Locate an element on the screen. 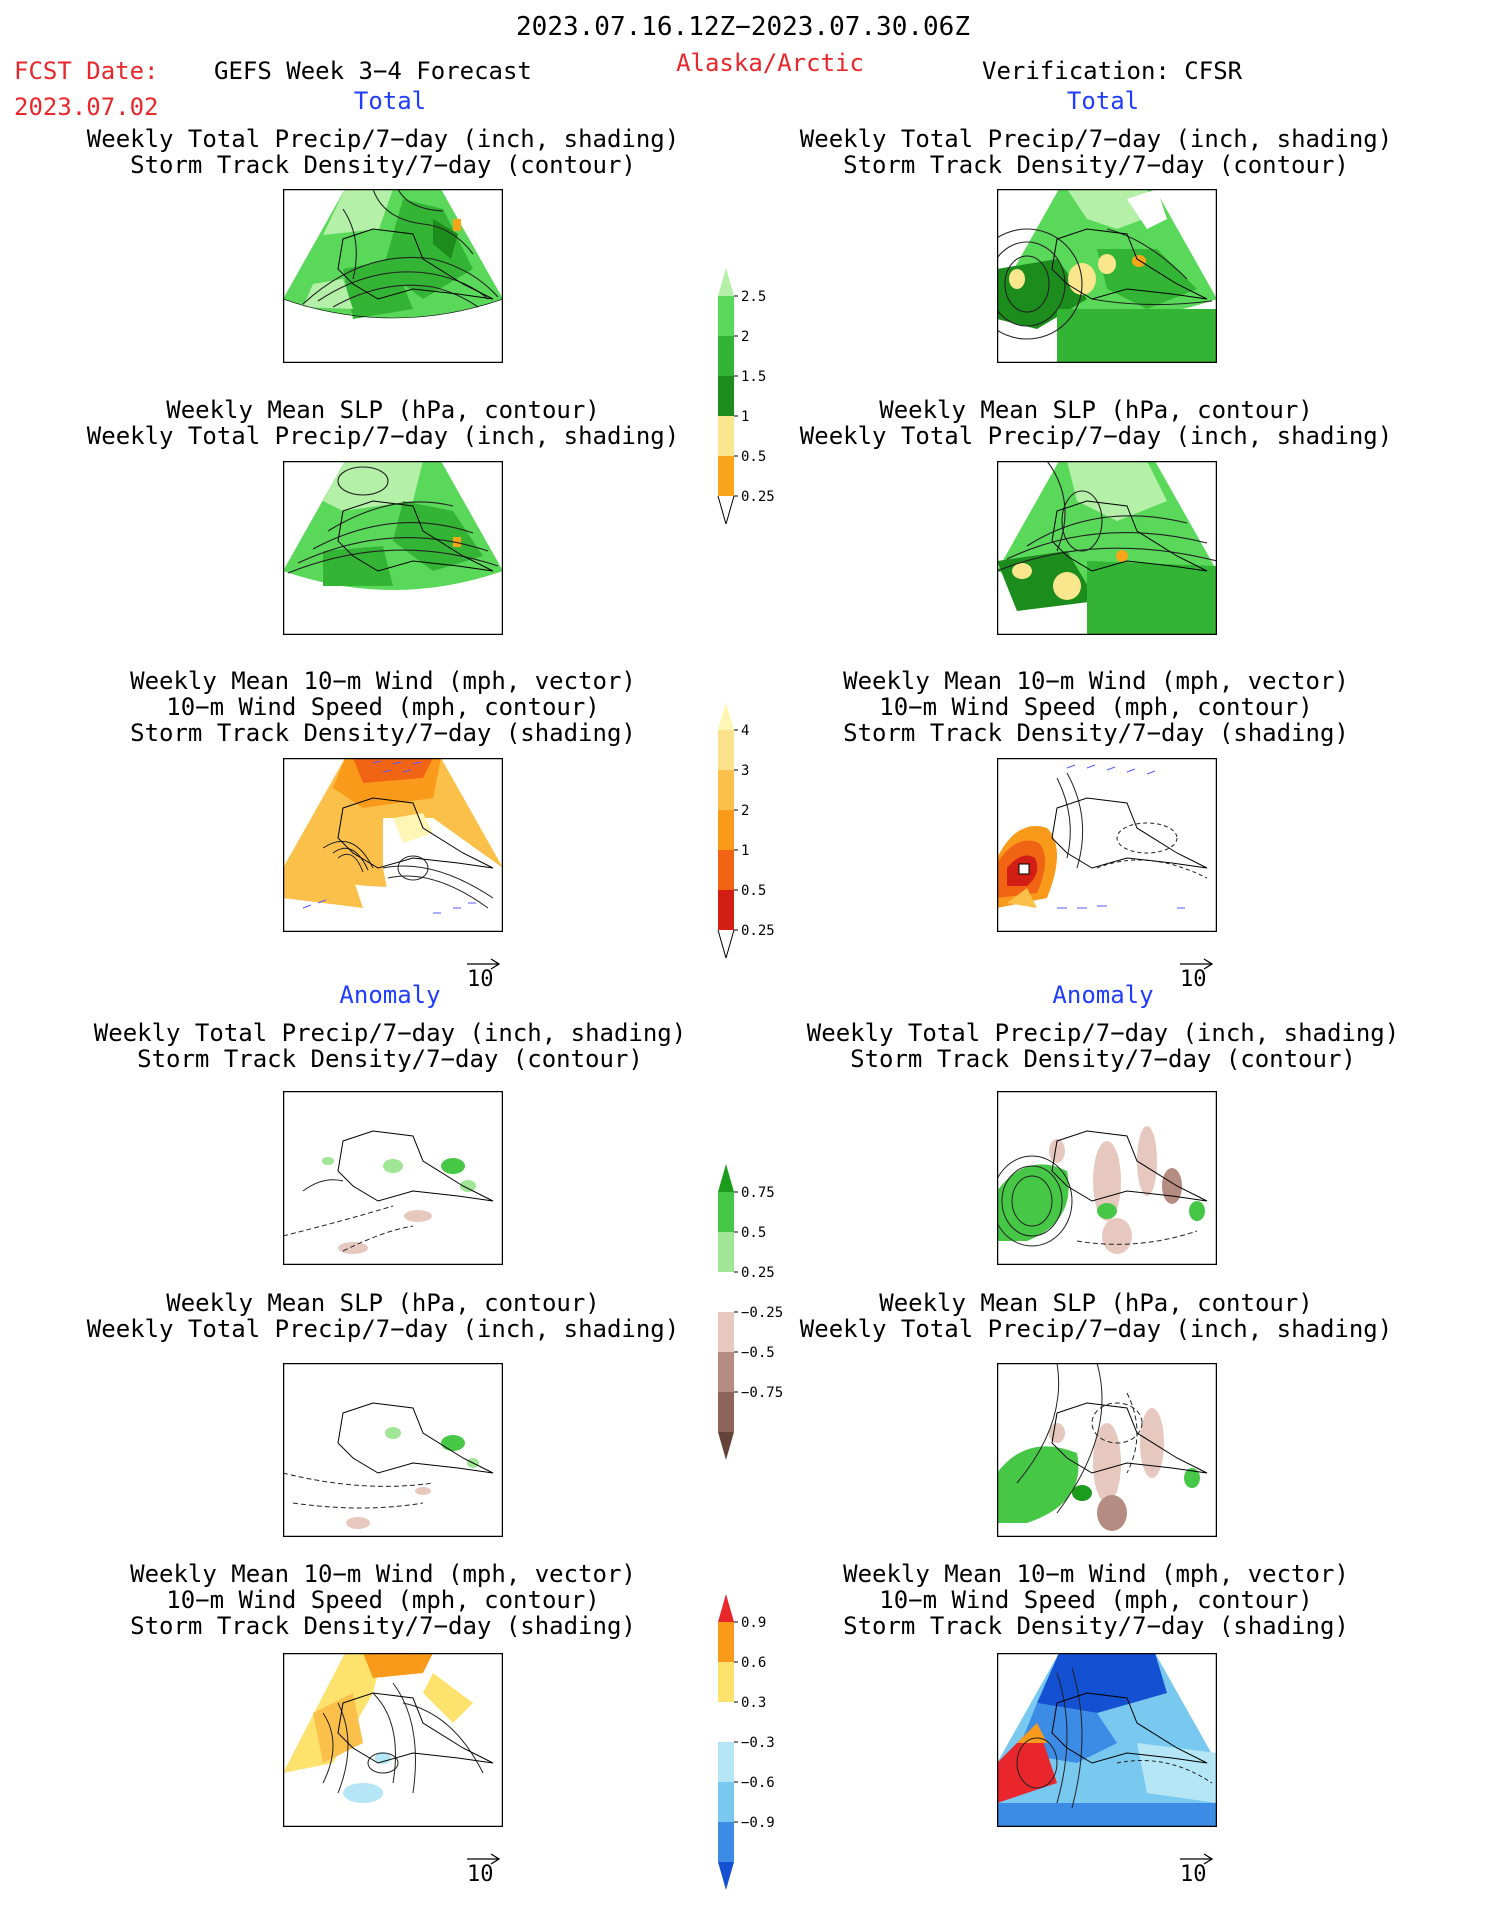  colorbar-storm-anom: 0.9 0.6 0.3 −0.3 −0.6 −0.9 is located at coordinates (753, 1744).